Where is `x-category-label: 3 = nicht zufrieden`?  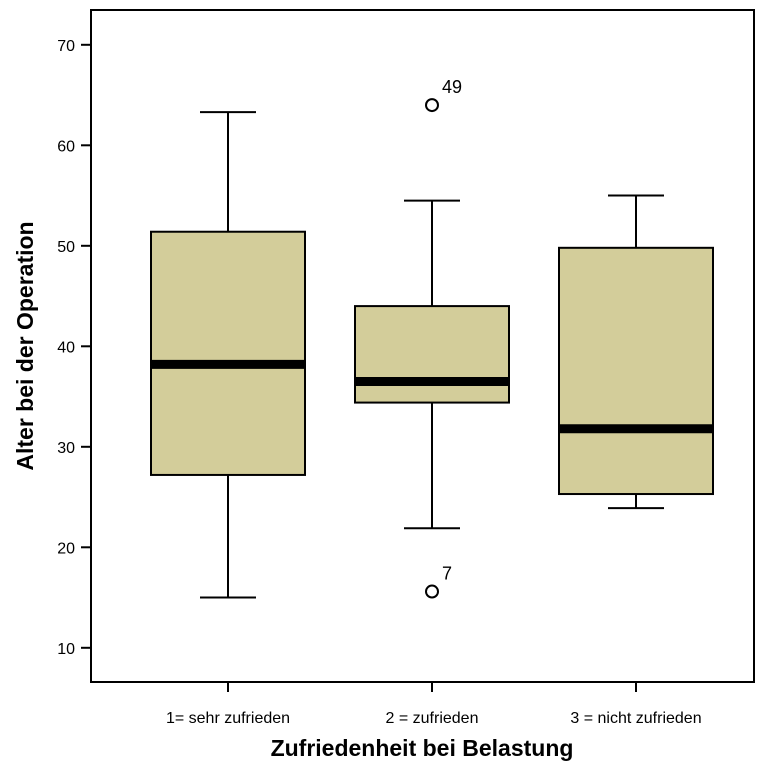
x-category-label: 3 = nicht zufrieden is located at coordinates (635, 718).